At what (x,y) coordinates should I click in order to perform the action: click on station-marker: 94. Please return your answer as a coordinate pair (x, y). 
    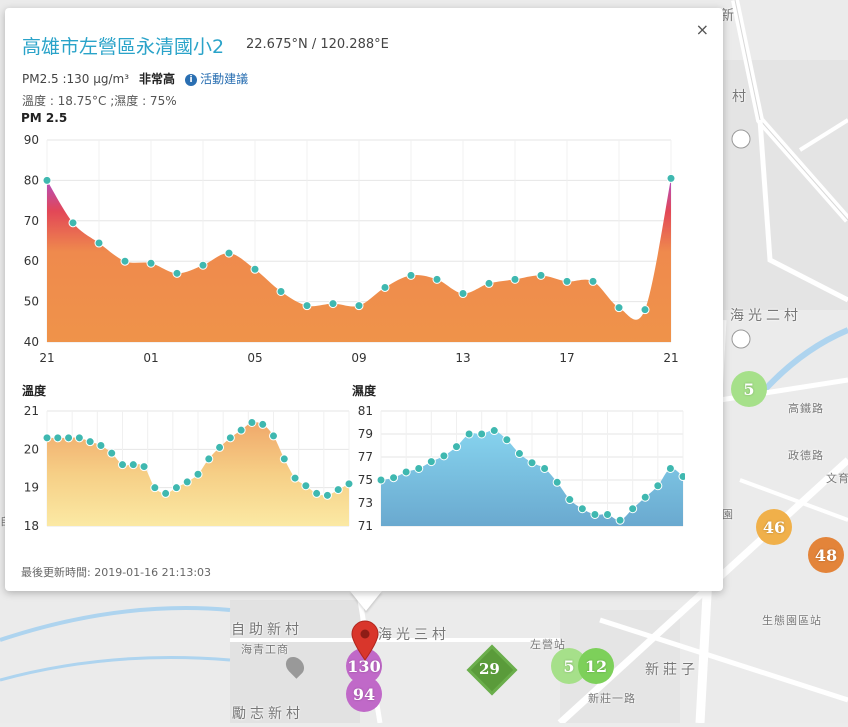
    Looking at the image, I should click on (364, 694).